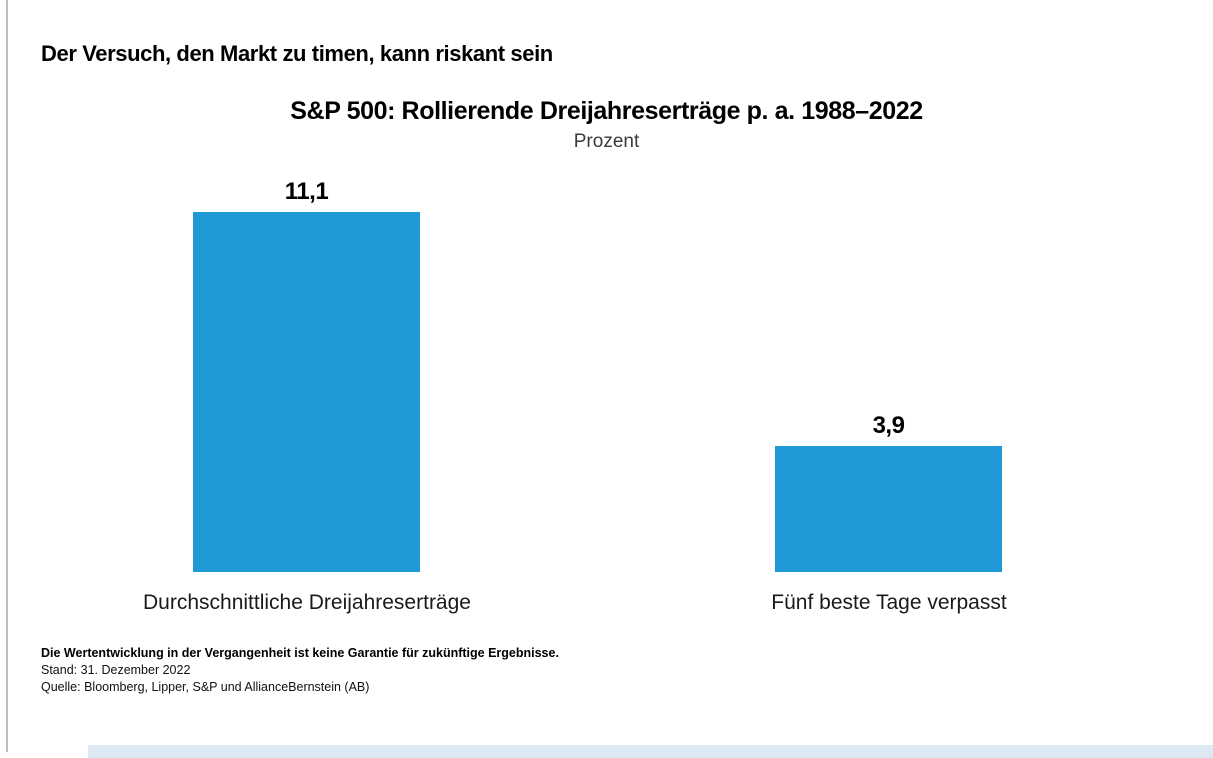 Image resolution: width=1213 pixels, height=758 pixels. I want to click on category-label-missed-best-days: Fünf beste Tage verpasst, so click(889, 602).